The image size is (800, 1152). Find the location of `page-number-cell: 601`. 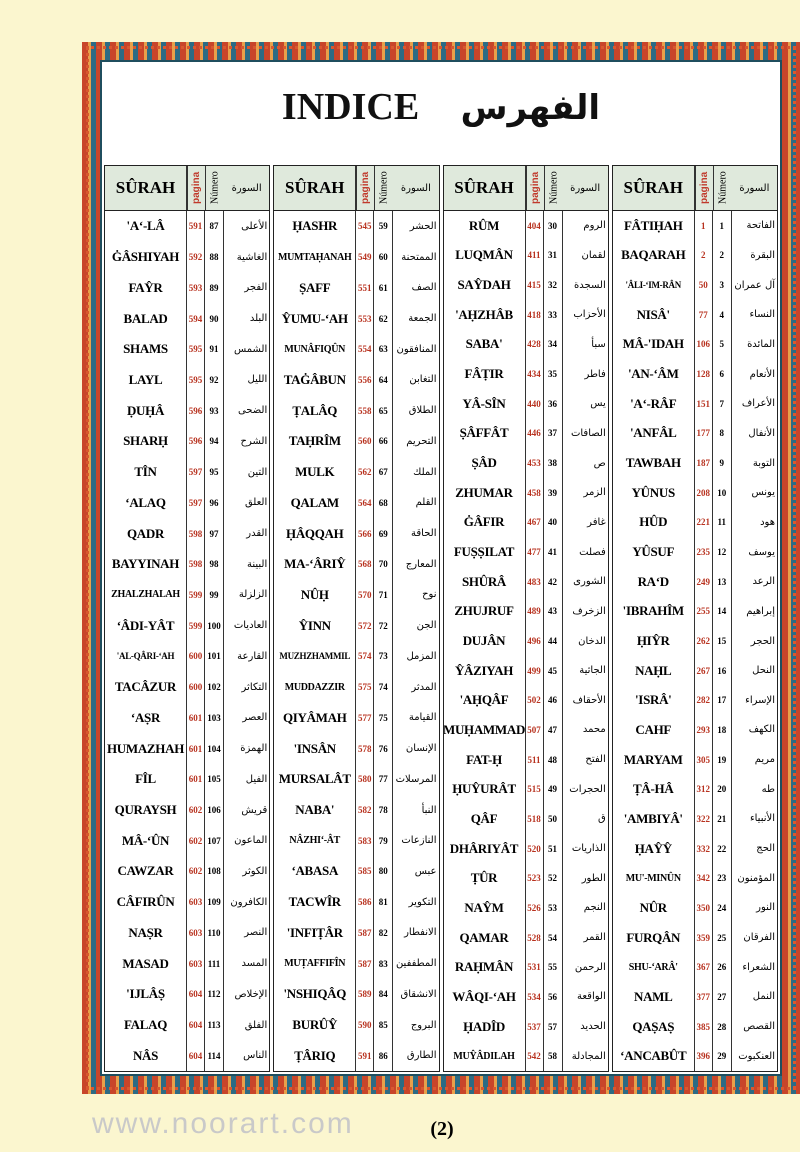

page-number-cell: 601 is located at coordinates (196, 718).